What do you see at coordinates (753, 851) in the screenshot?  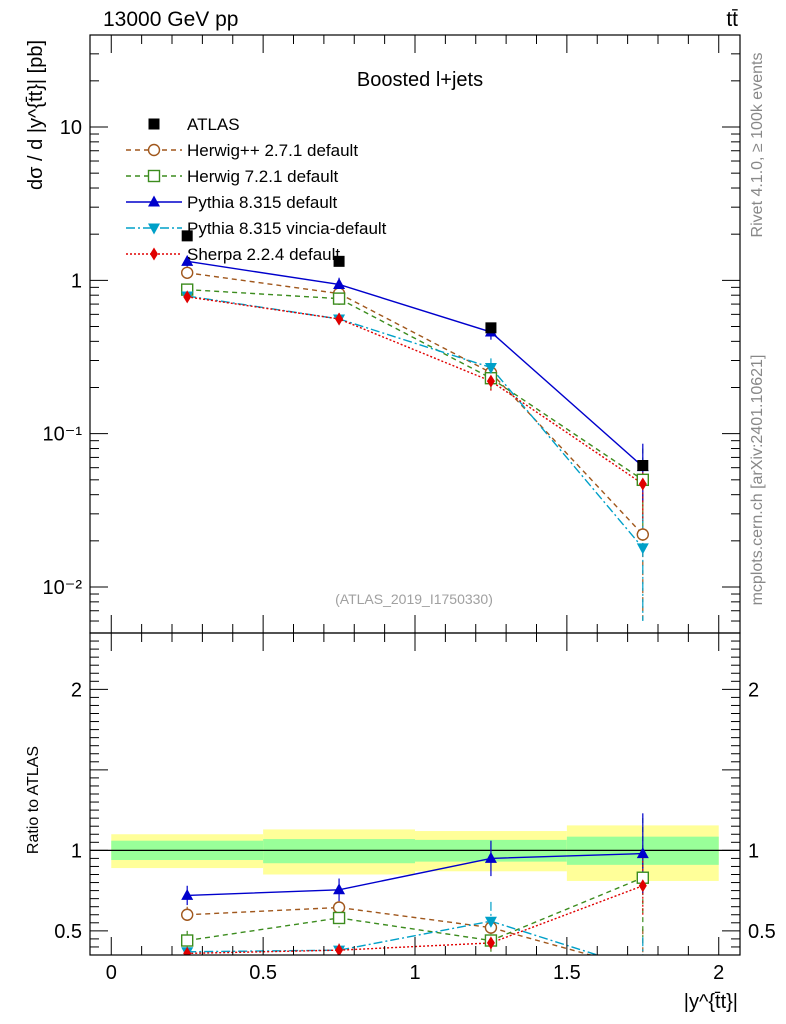 I see `y-tick-label-ratio-right: 1` at bounding box center [753, 851].